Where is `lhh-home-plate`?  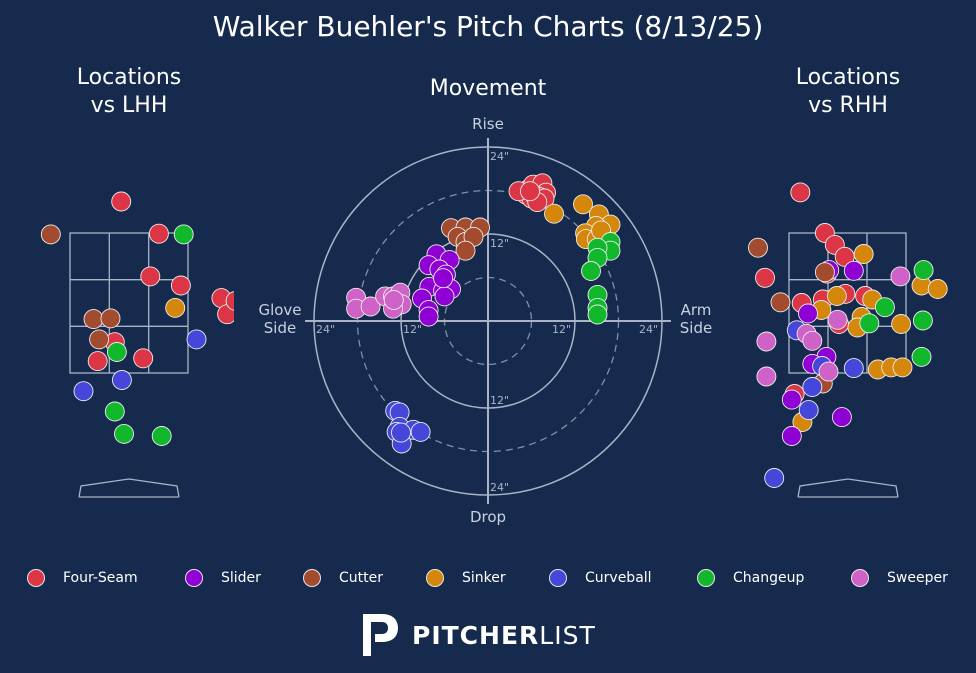 lhh-home-plate is located at coordinates (129, 488).